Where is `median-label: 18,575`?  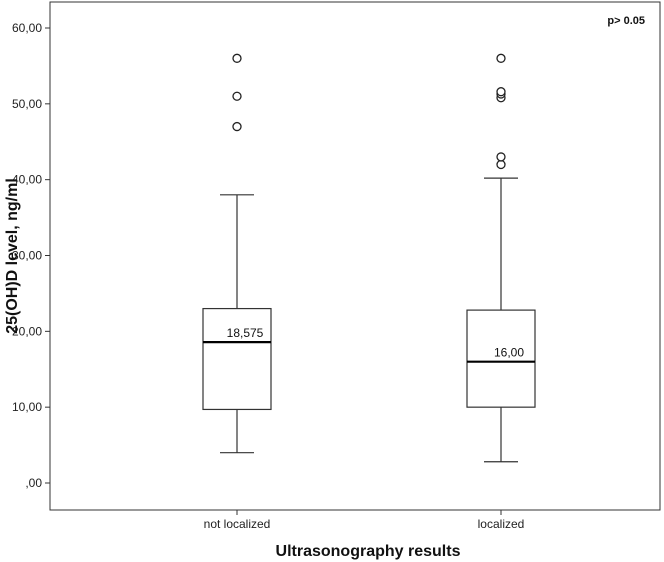
median-label: 18,575 is located at coordinates (245, 333).